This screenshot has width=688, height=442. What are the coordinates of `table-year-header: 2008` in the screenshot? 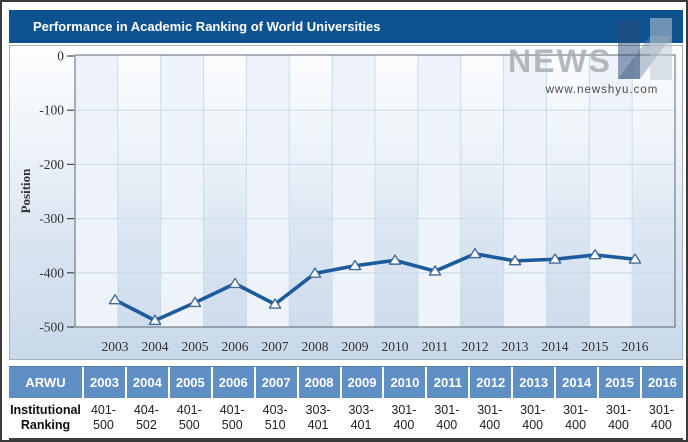 It's located at (318, 382).